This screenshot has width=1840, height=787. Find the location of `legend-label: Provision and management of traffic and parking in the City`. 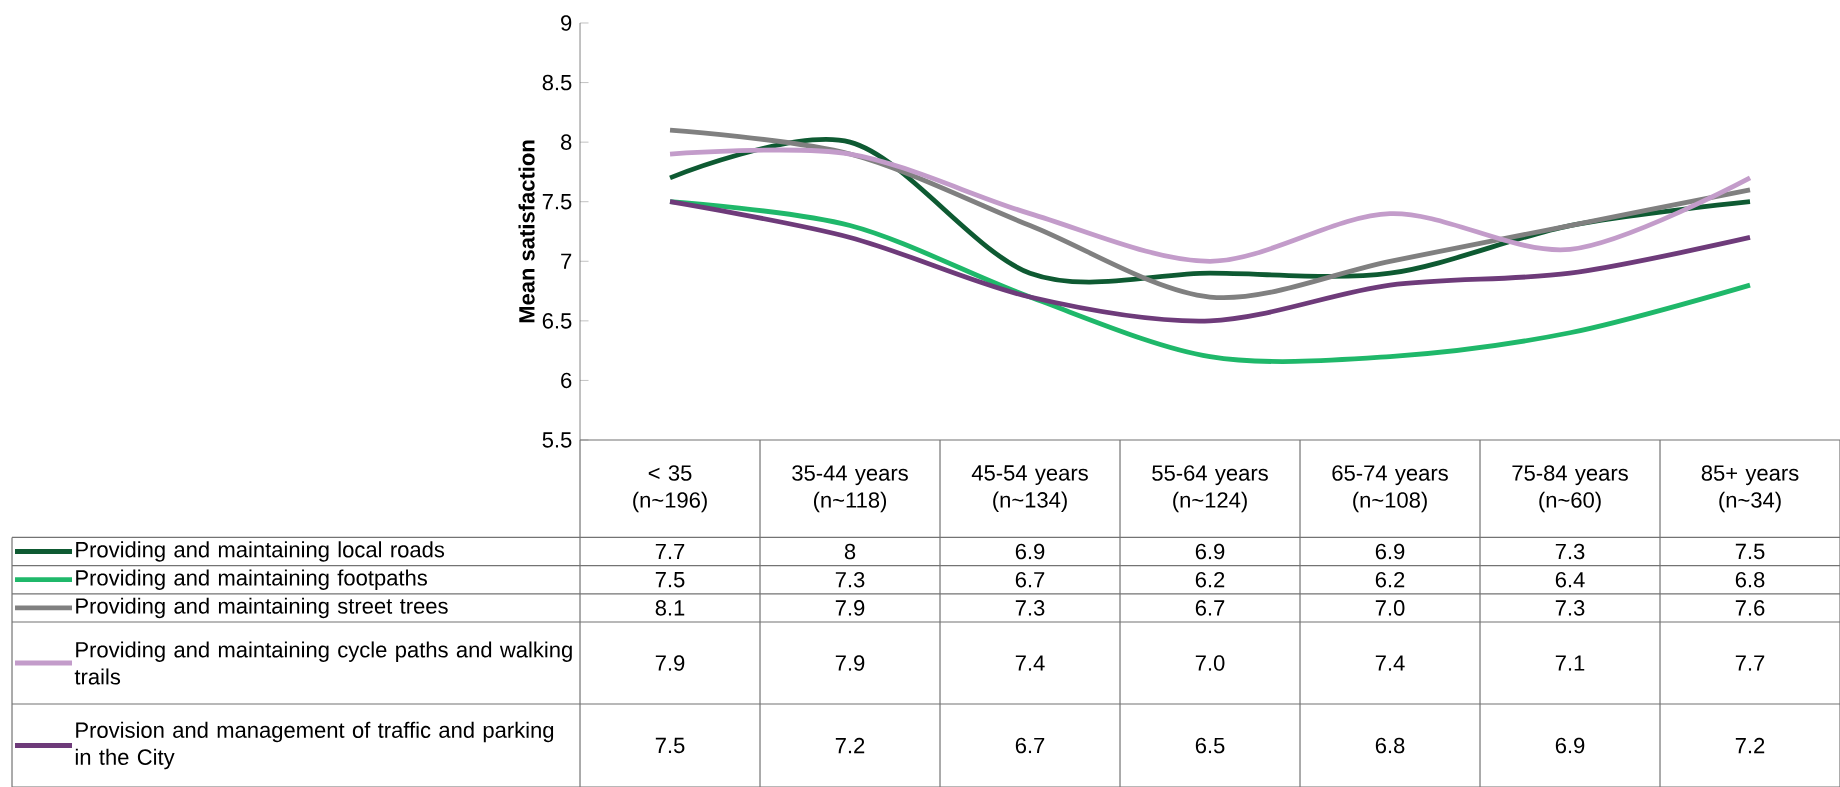

legend-label: Provision and management of traffic and parking in the City is located at coordinates (314, 745).